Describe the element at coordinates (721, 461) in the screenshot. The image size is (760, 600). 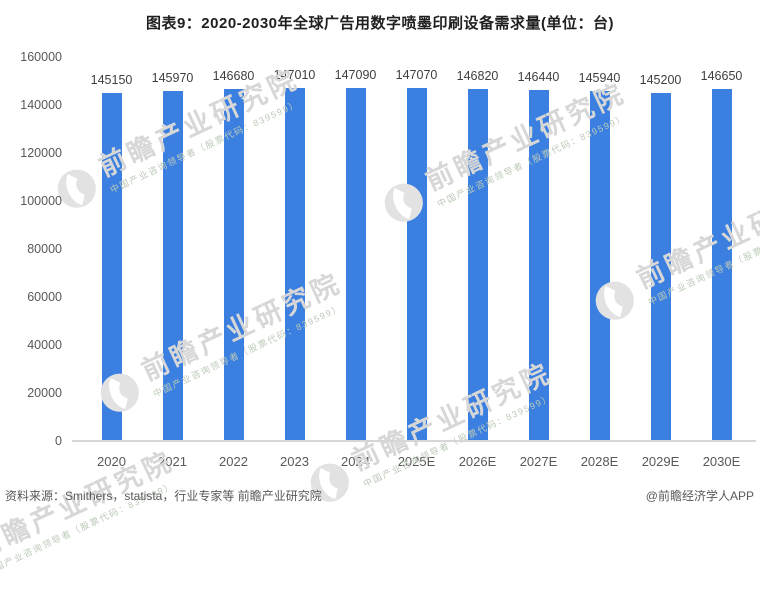
I see `x-axis-tick-label: 2030E` at that location.